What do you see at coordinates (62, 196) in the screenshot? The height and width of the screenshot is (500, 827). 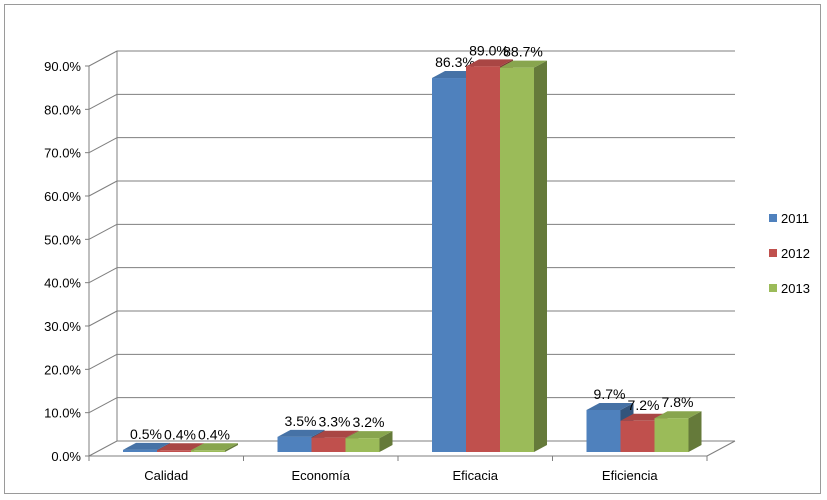 I see `y-tick-label: 60.0%` at bounding box center [62, 196].